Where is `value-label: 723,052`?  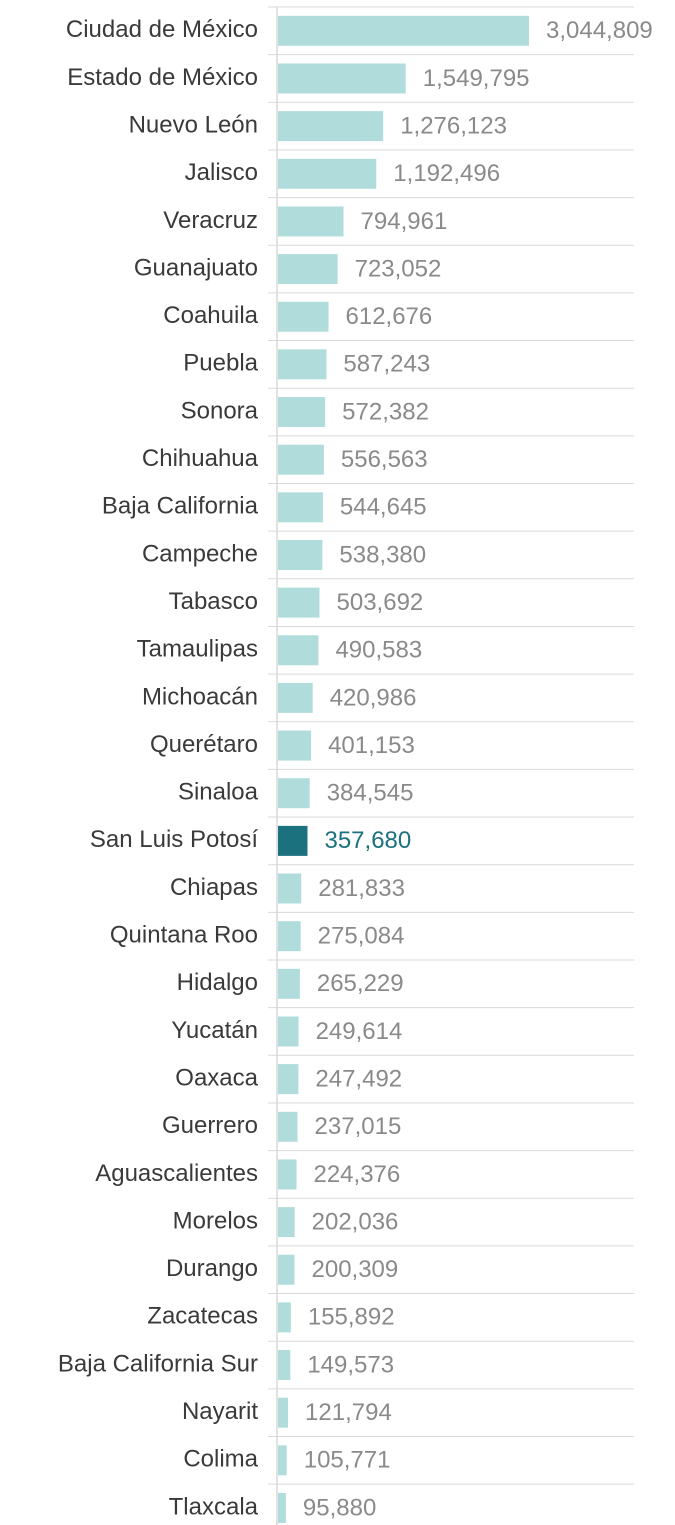 value-label: 723,052 is located at coordinates (398, 268).